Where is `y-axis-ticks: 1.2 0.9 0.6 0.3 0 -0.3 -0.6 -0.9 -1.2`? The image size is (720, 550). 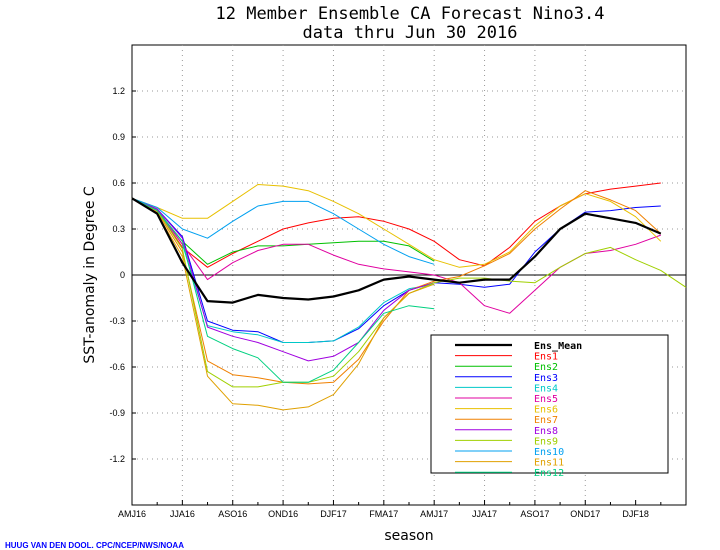
y-axis-ticks: 1.2 0.9 0.6 0.3 0 -0.3 -0.6 -0.9 -1.2 is located at coordinates (122, 275).